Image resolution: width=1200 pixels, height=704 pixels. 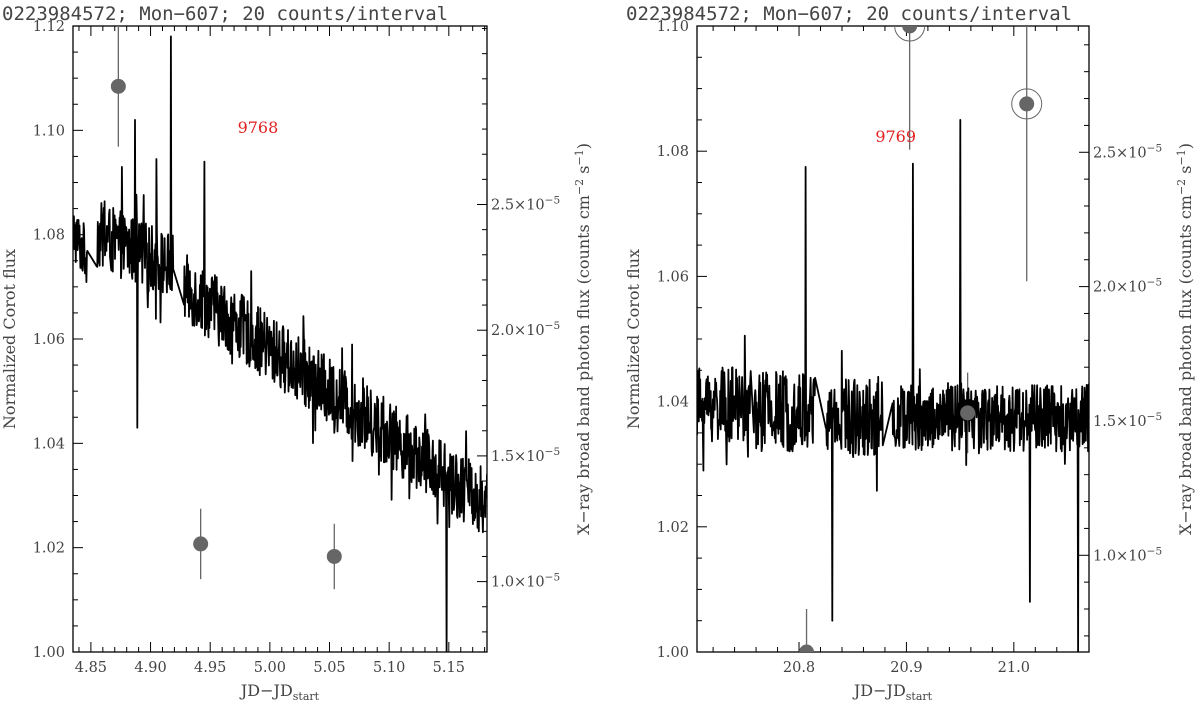 I want to click on chart2-y-tick-label: 1.08, so click(x=673, y=152).